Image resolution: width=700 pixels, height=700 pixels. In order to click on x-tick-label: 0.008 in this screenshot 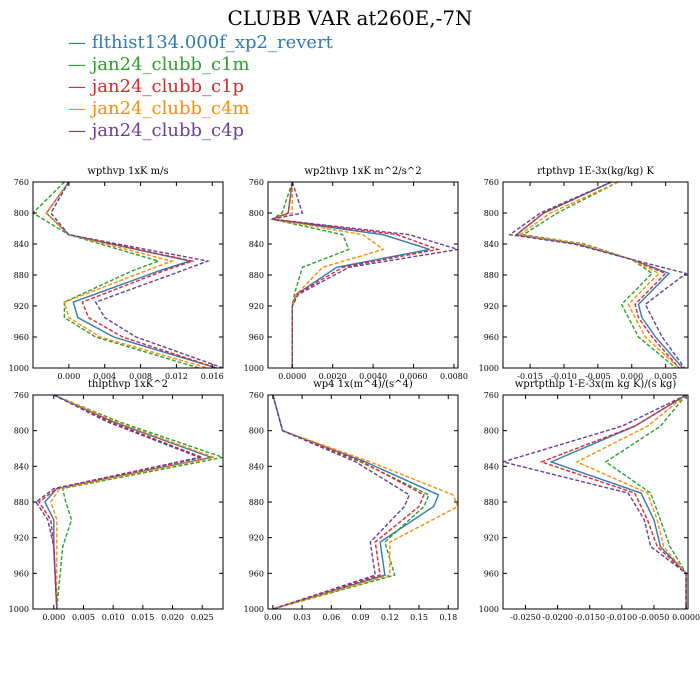, I will do `click(140, 376)`.